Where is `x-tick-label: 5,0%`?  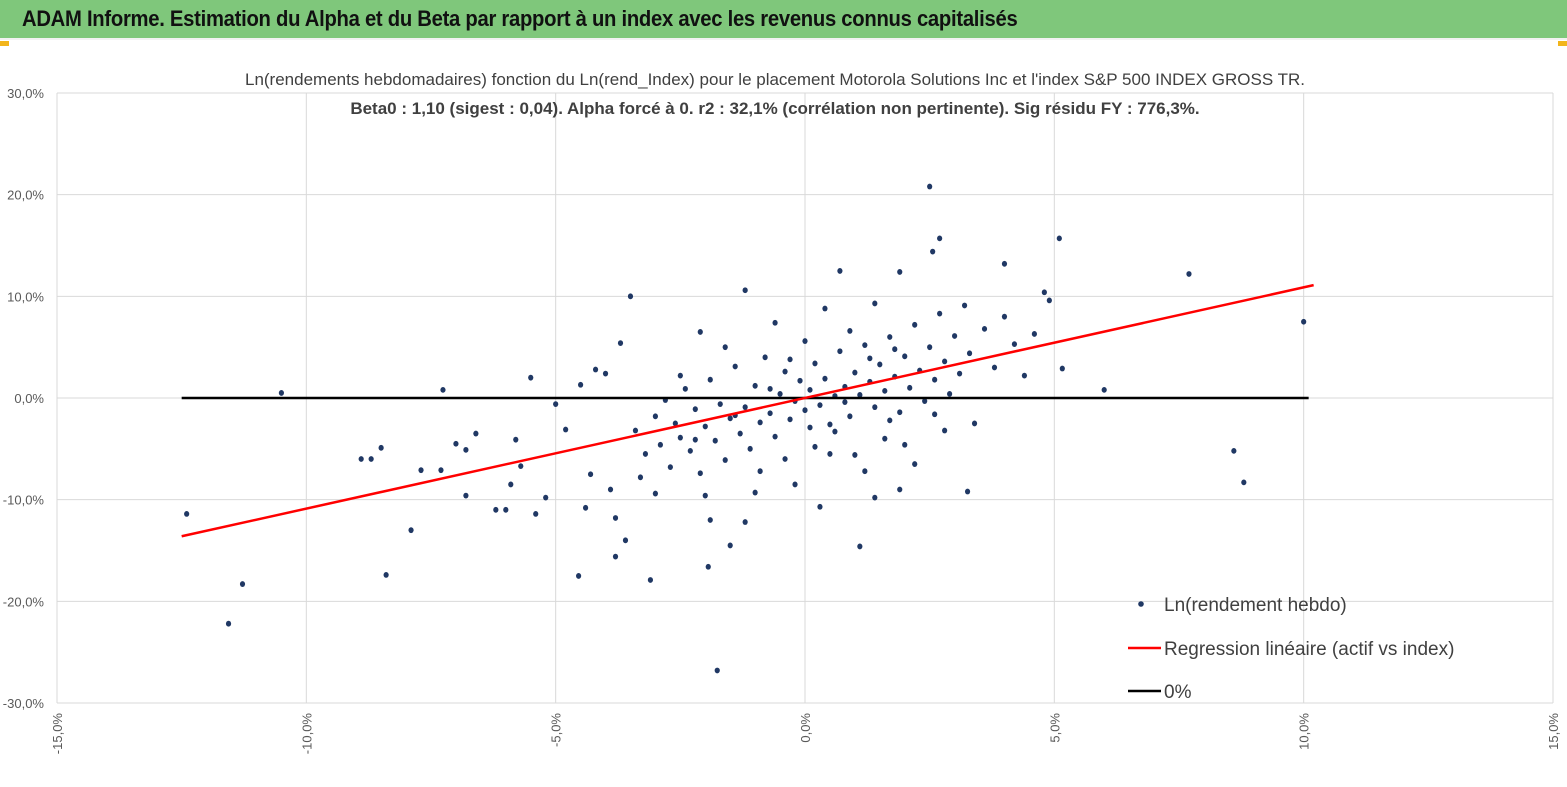
x-tick-label: 5,0% is located at coordinates (1054, 728).